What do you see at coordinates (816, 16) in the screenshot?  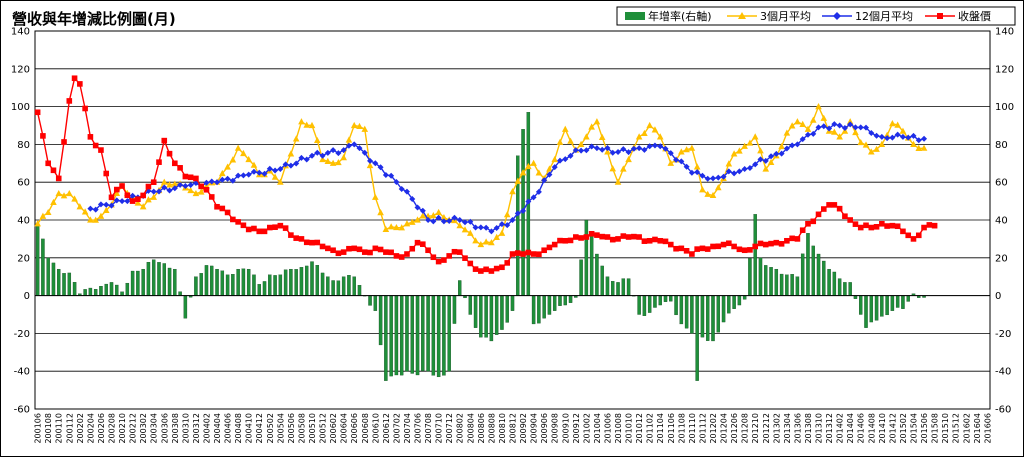 I see `legend: 年增率(右軸) 3個月平均 12個月平均 收盤價` at bounding box center [816, 16].